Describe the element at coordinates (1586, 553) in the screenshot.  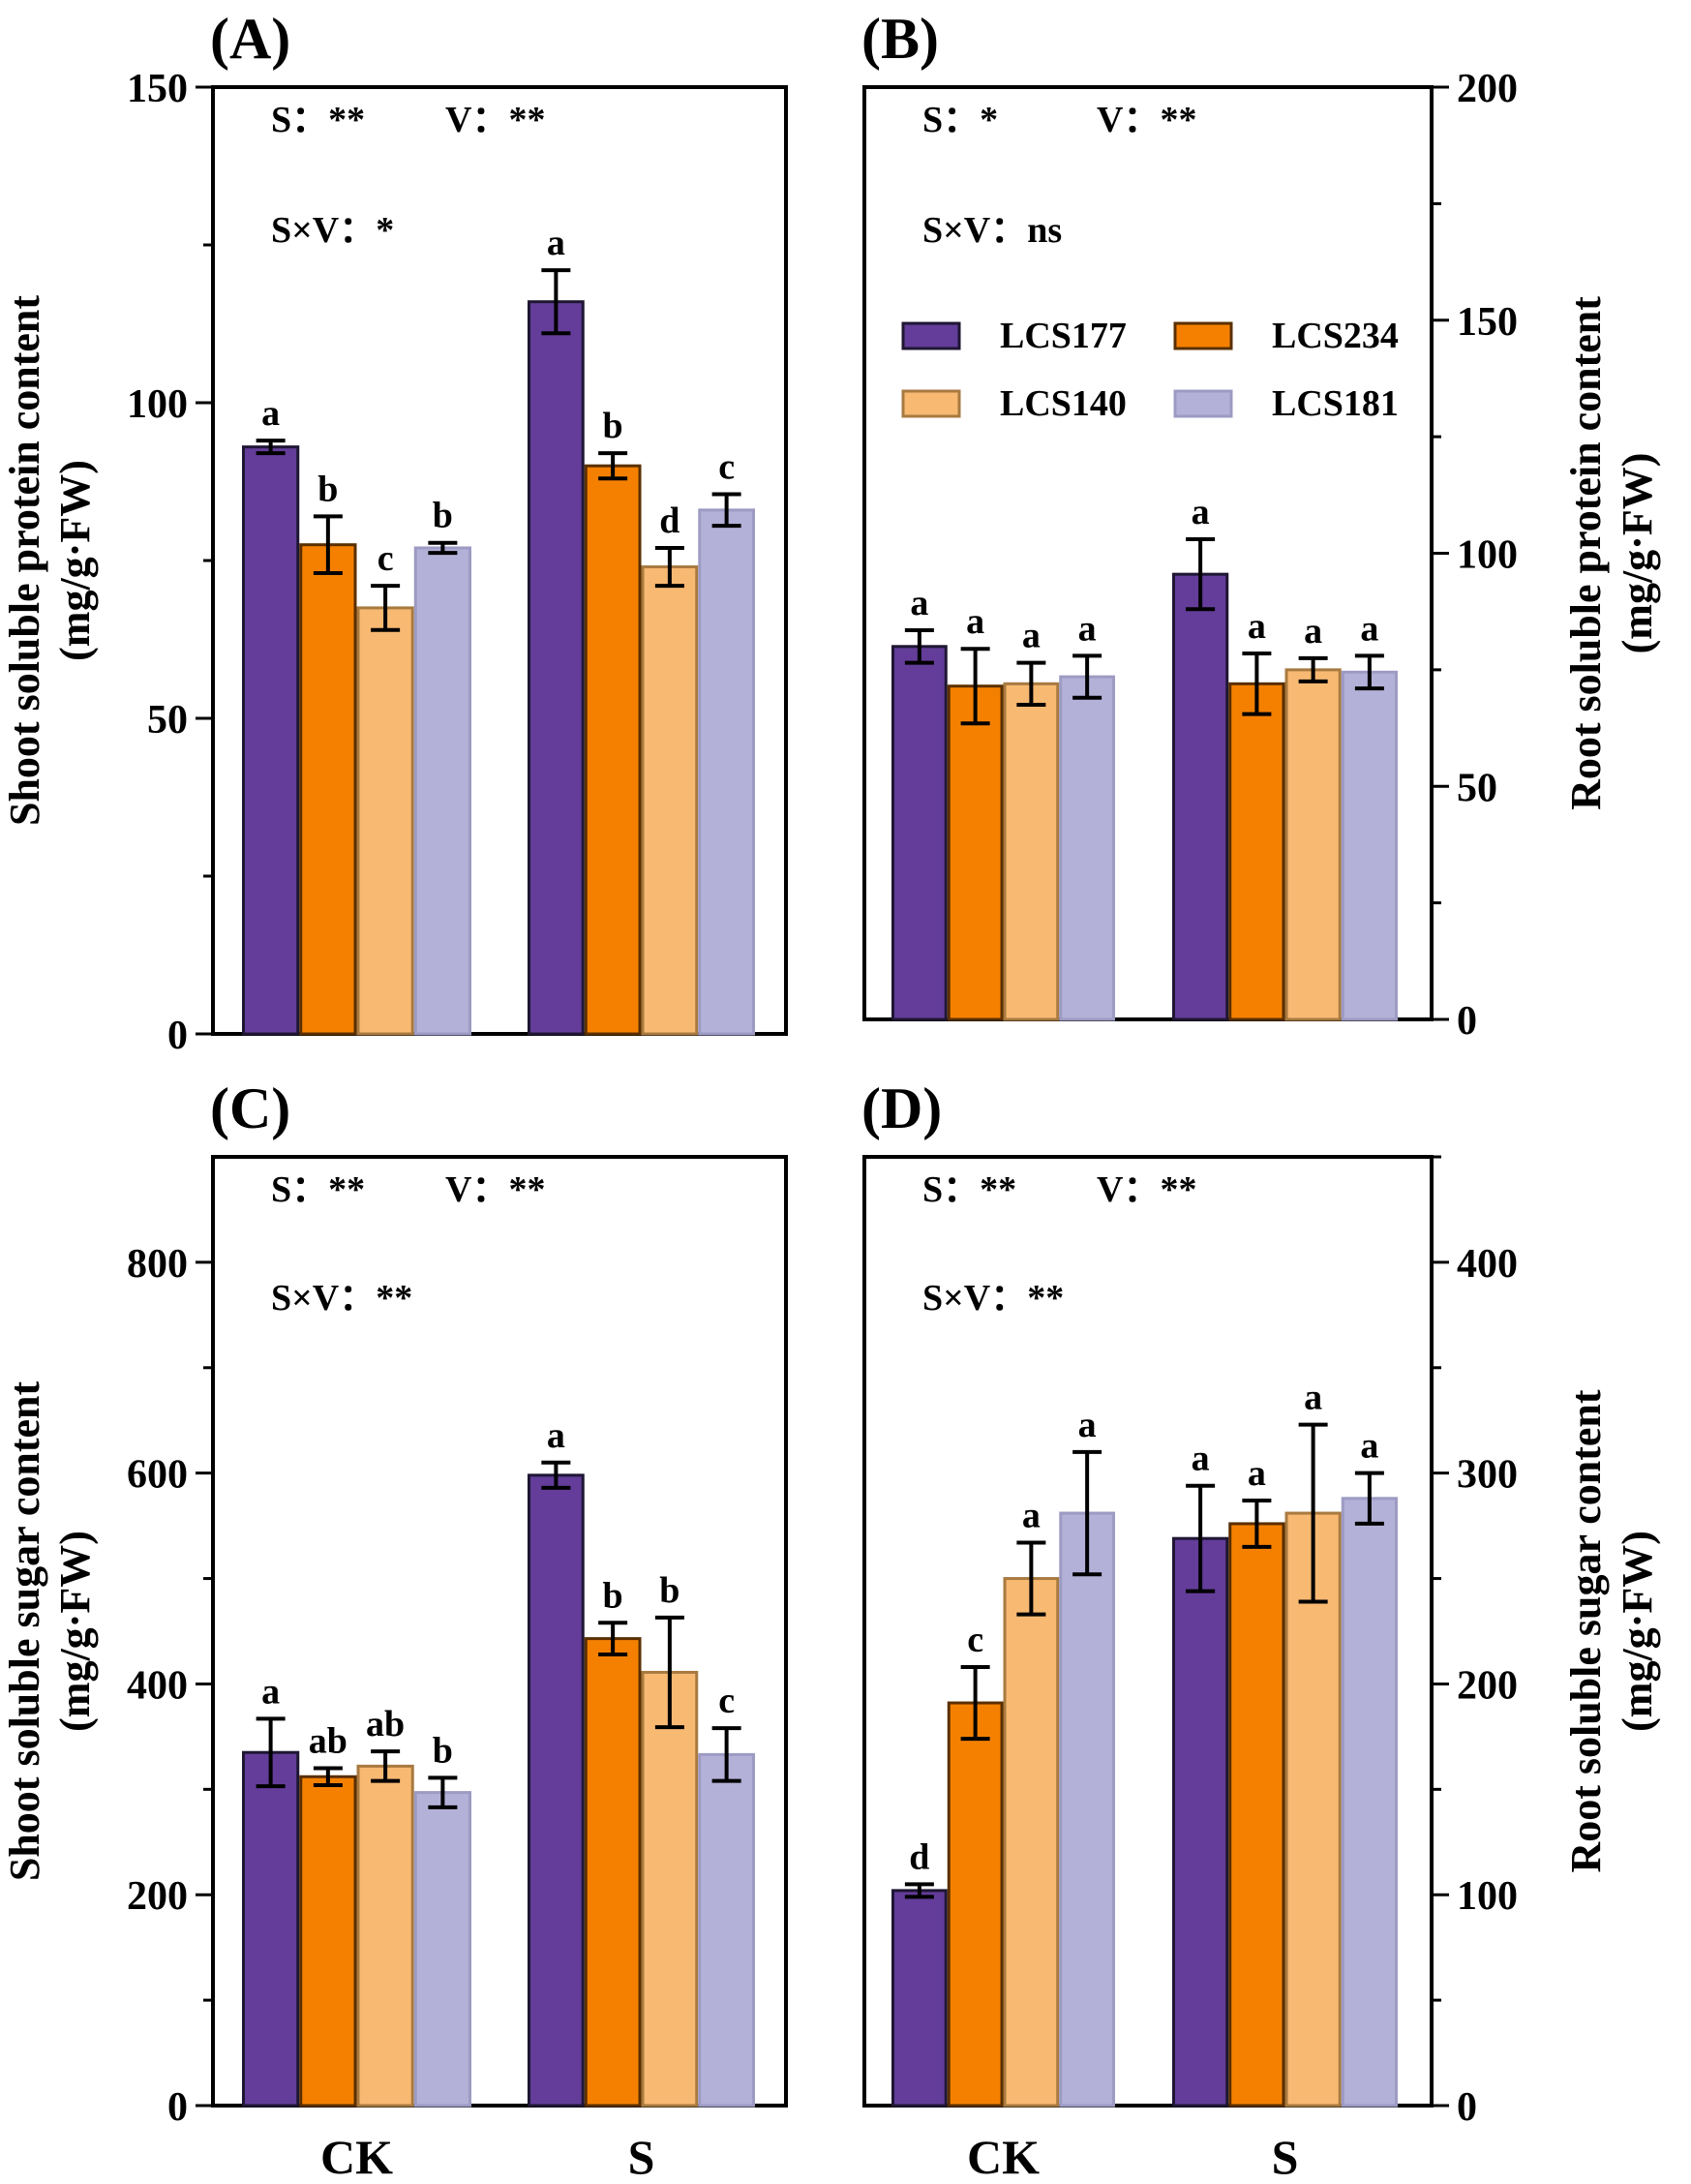
I see `y-axis-label: Root soluble protein content` at that location.